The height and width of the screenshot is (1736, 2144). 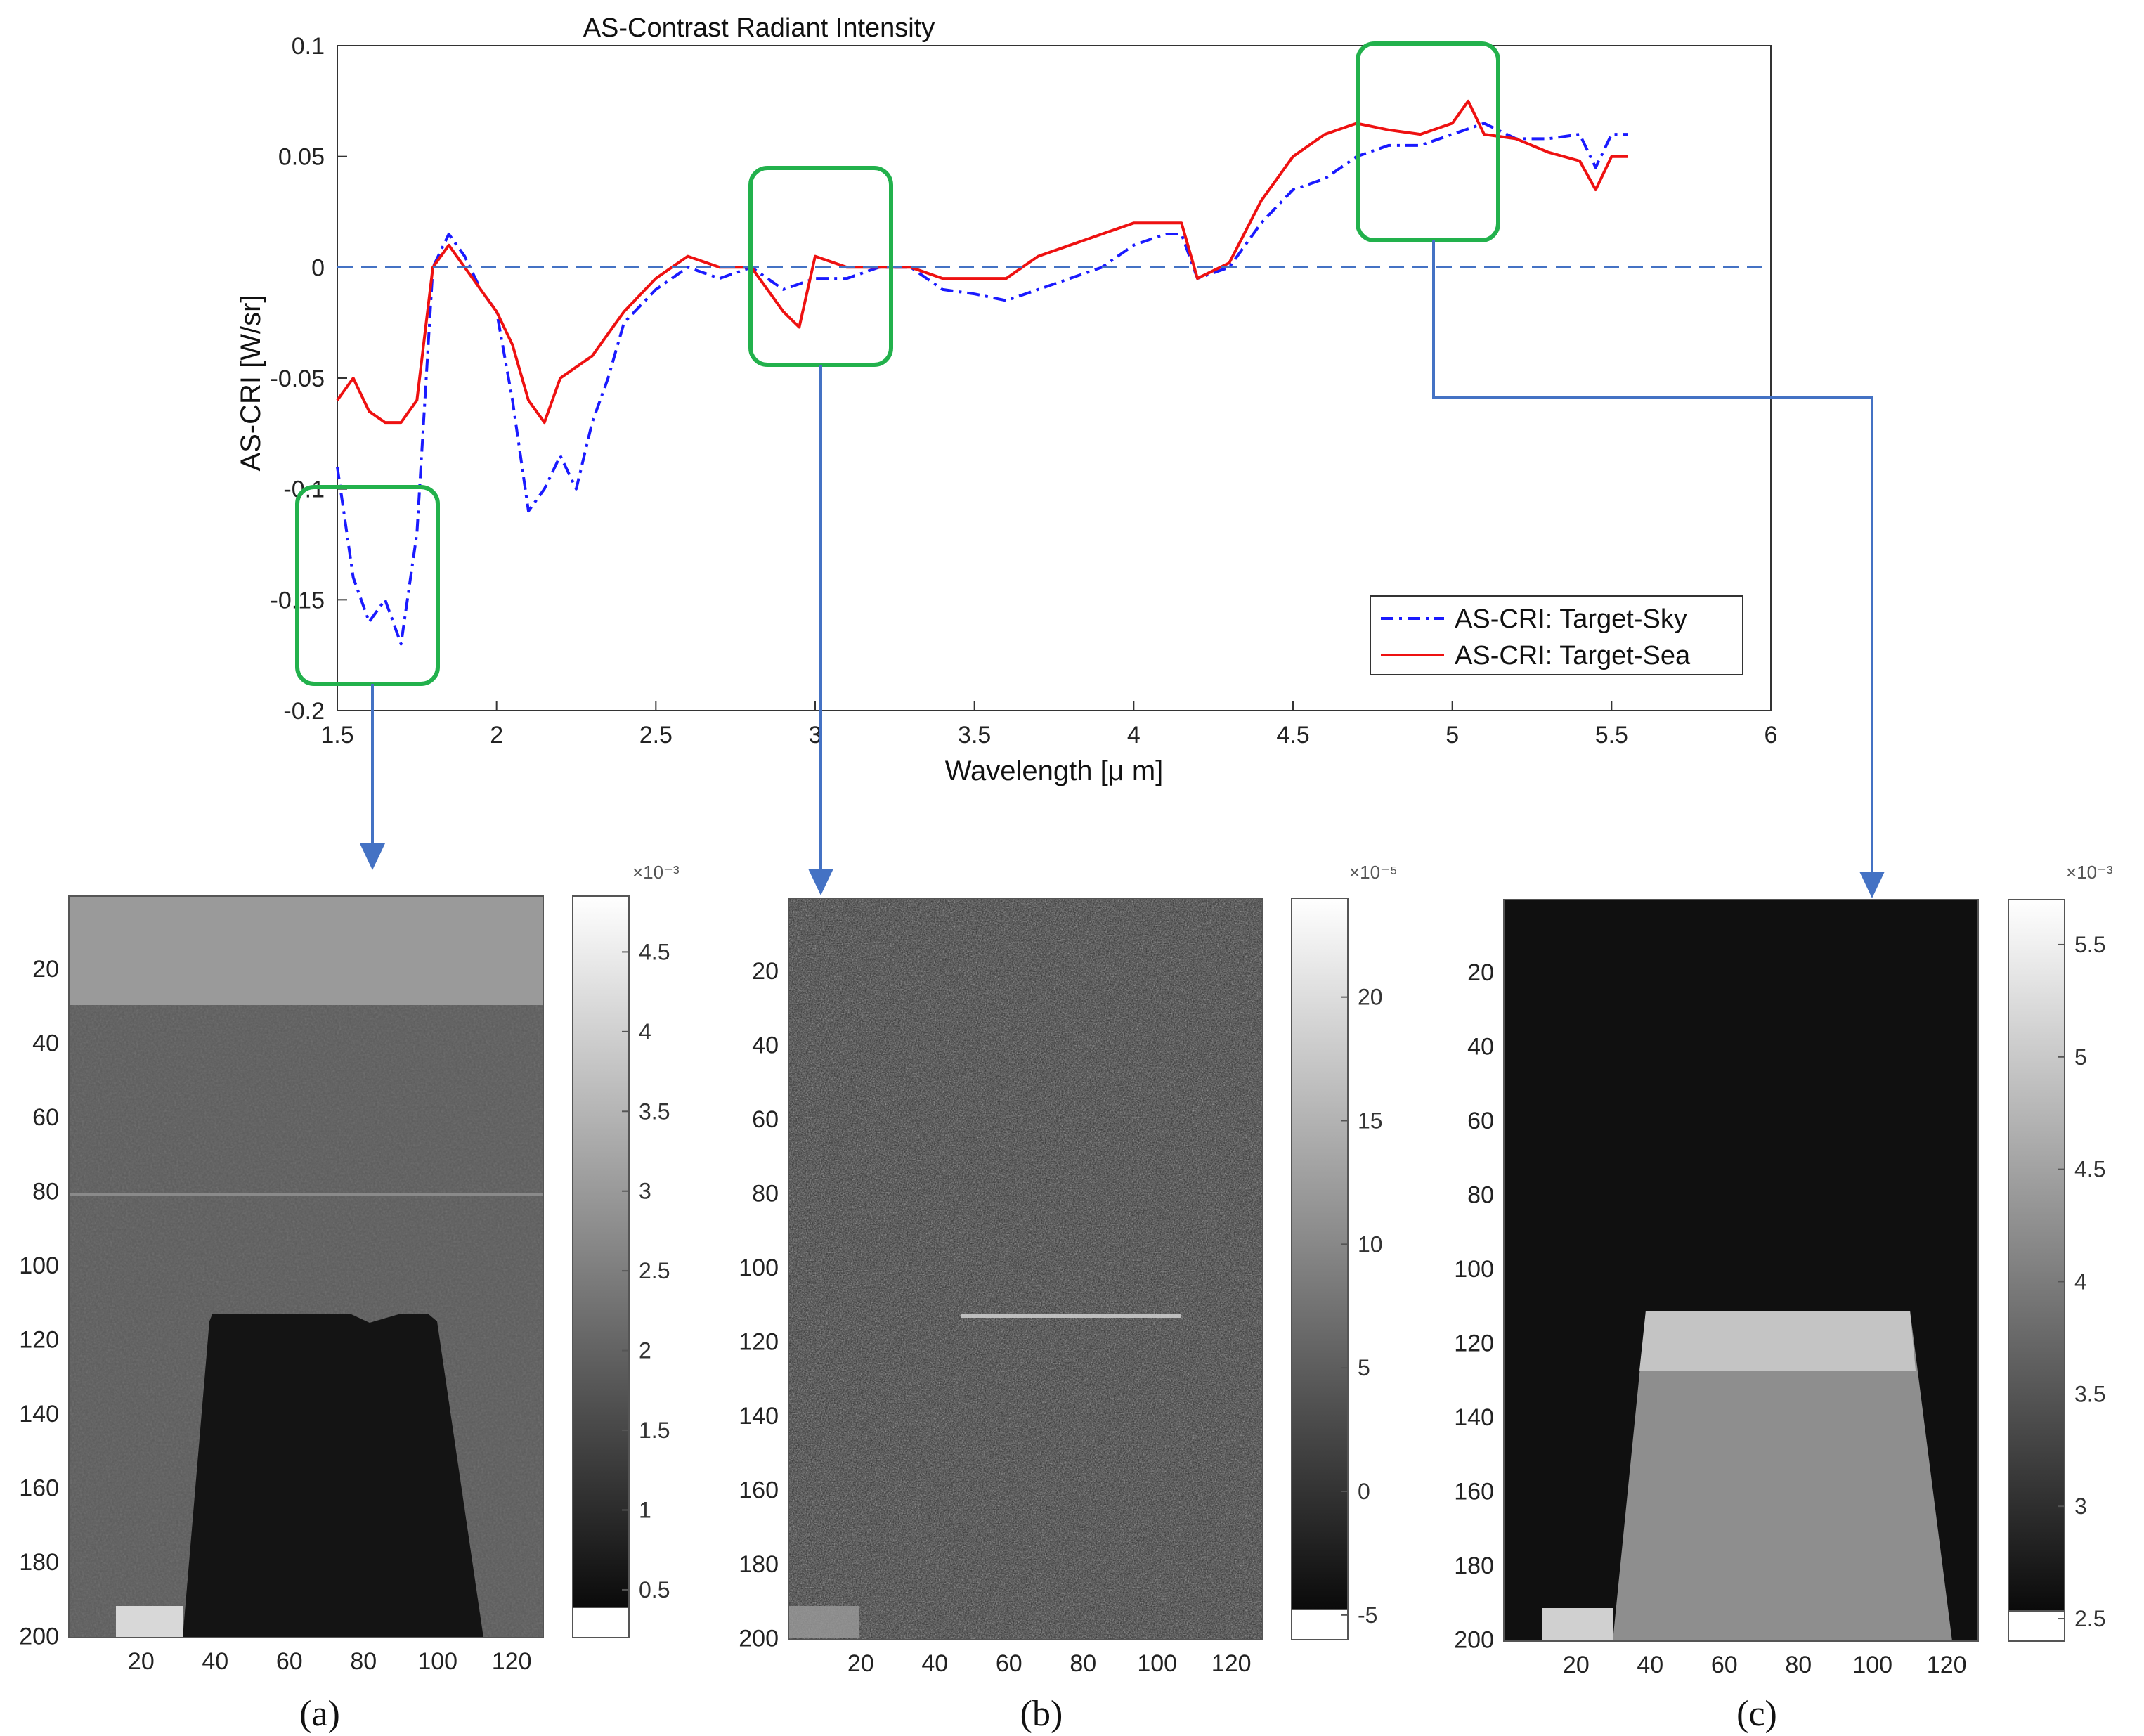 I want to click on x-tick-label: 3, so click(x=815, y=735).